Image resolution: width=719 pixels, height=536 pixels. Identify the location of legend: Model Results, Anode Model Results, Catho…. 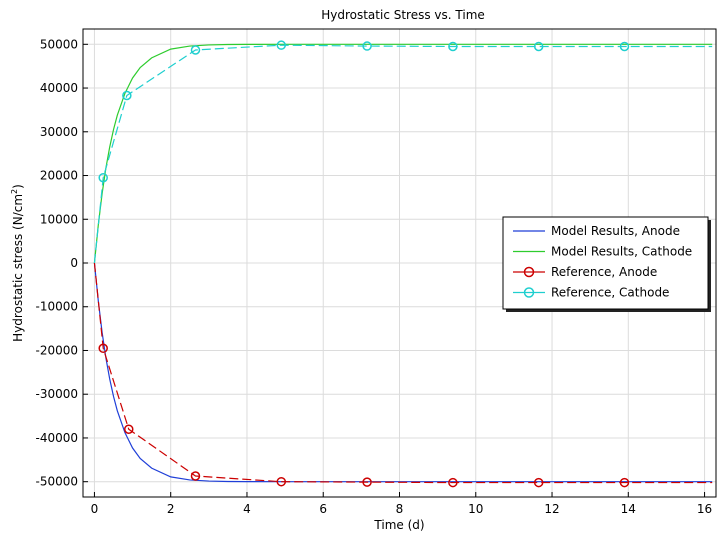
(606, 264).